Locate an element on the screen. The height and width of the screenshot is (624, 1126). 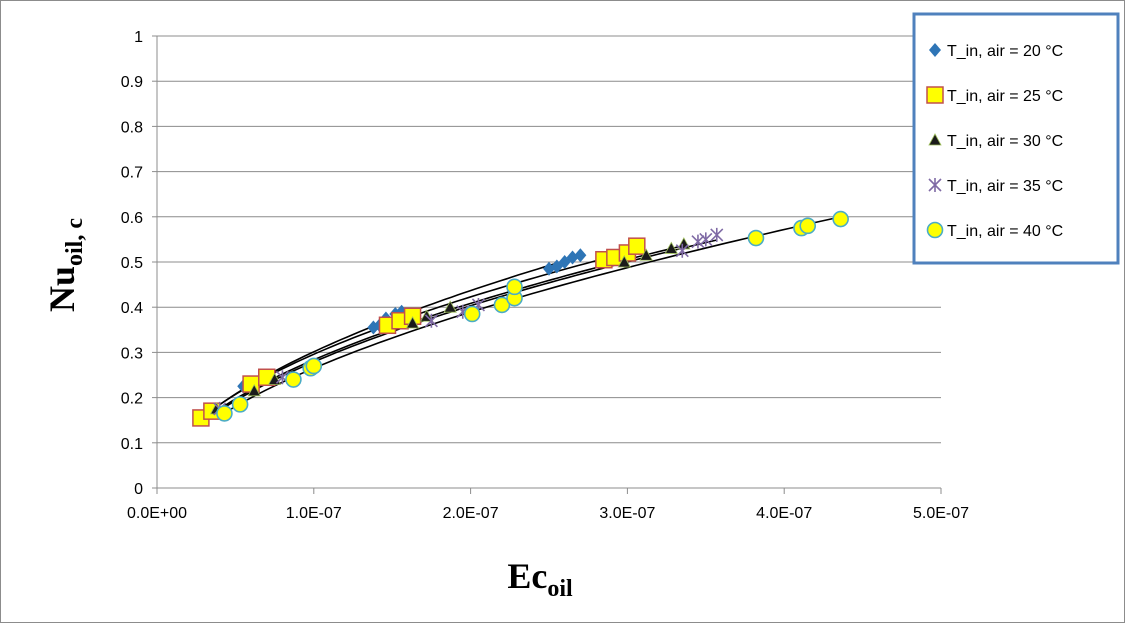
y-tick-label: 0 is located at coordinates (138, 489).